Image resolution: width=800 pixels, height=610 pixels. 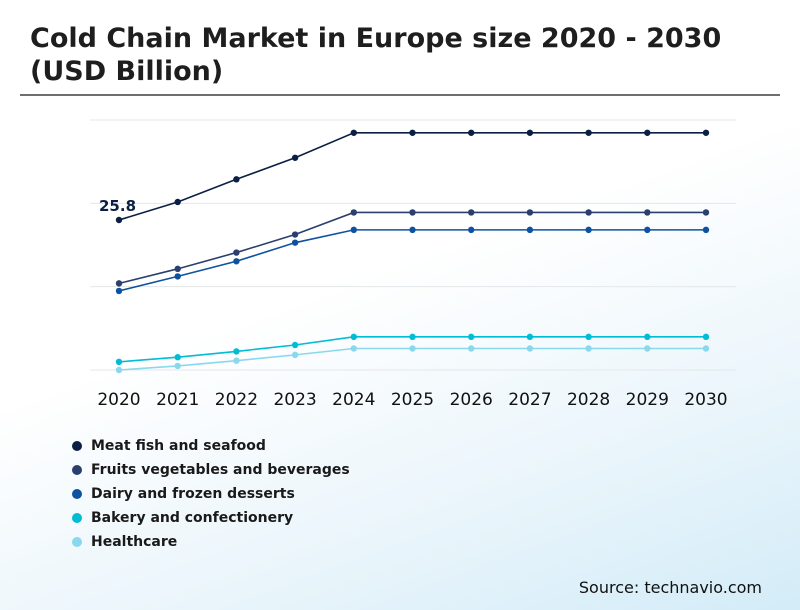 I want to click on legend-item: Bakery and confectionery, so click(x=211, y=518).